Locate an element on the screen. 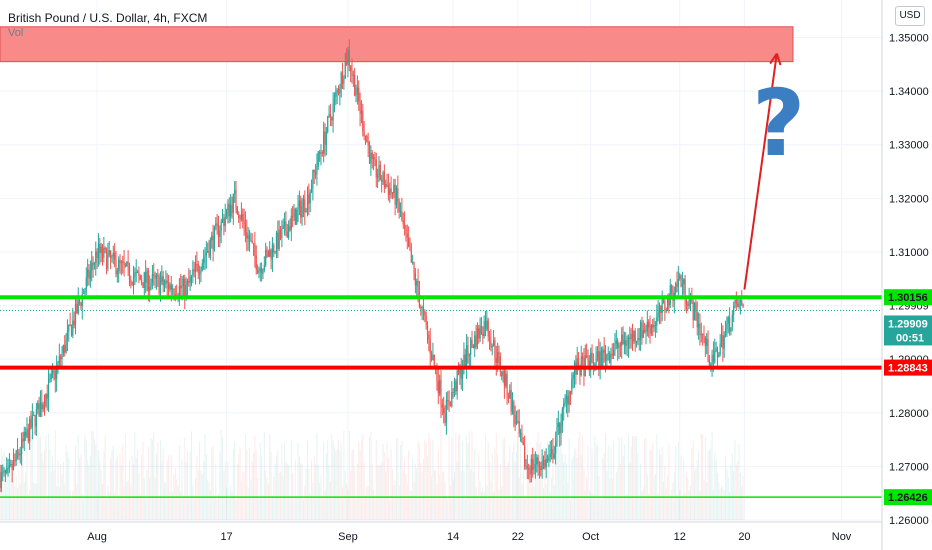 This screenshot has width=932, height=550. currency-button: USD is located at coordinates (910, 16).